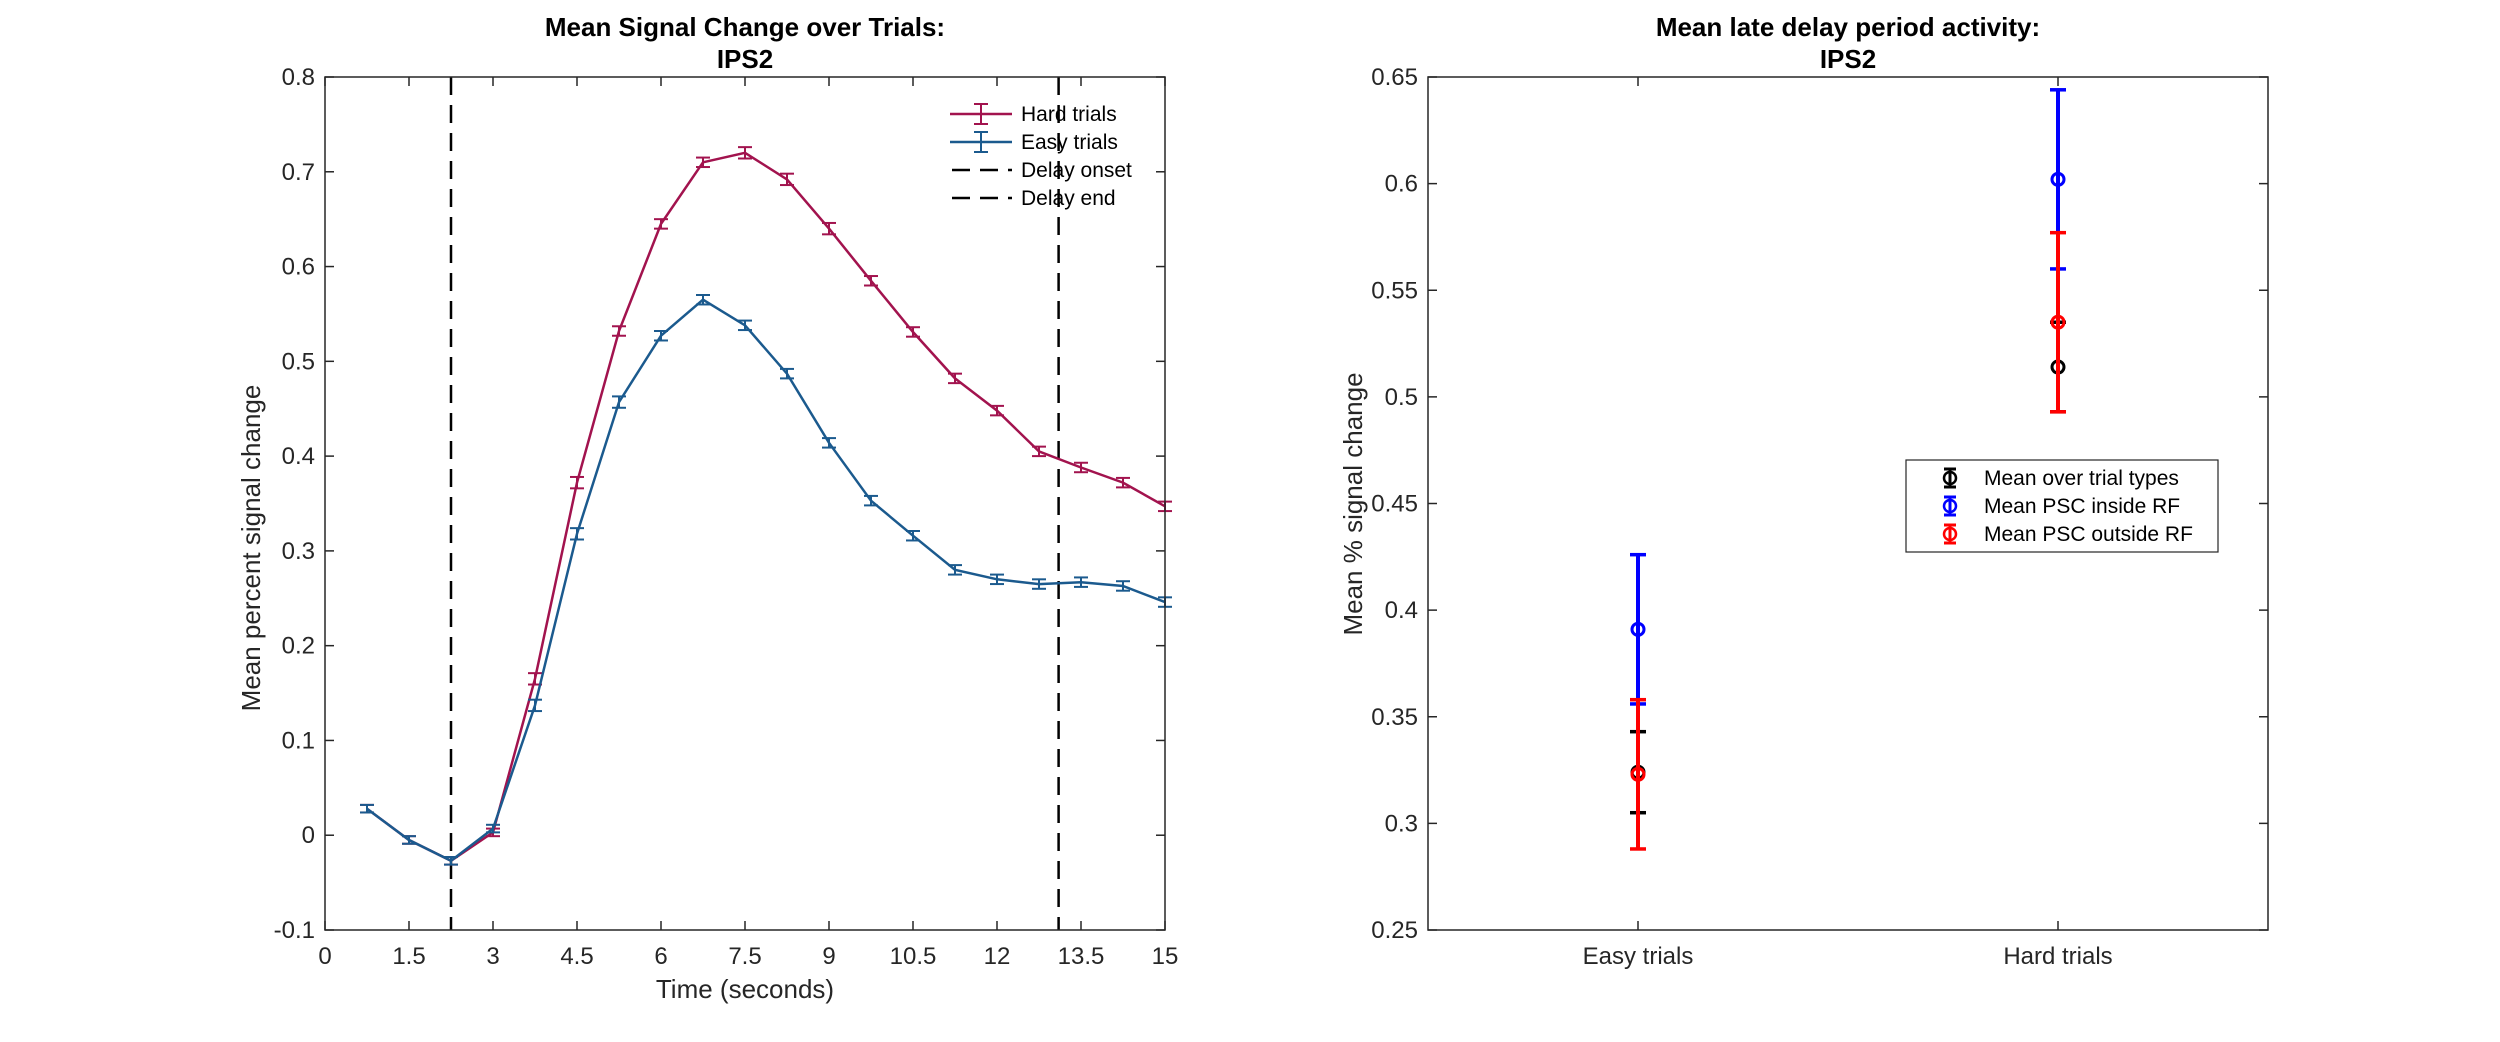 The width and height of the screenshot is (2500, 1042). I want to click on chart2-series-mean-psc-outside-rf, so click(1848, 540).